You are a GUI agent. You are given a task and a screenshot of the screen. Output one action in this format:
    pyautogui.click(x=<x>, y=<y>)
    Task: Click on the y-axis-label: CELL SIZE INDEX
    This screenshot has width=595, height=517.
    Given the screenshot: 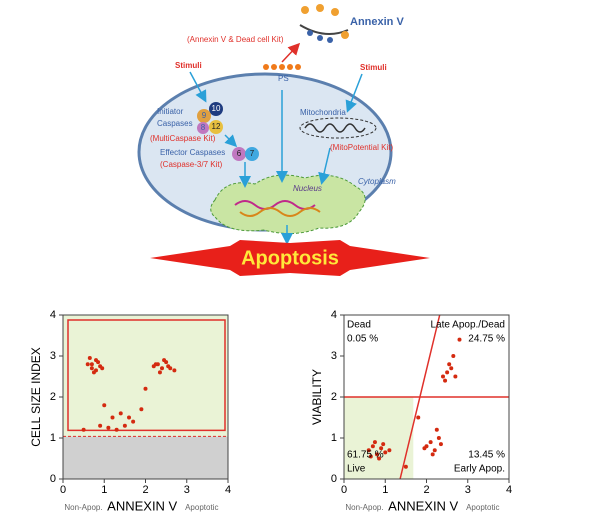 What is the action you would take?
    pyautogui.click(x=36, y=397)
    